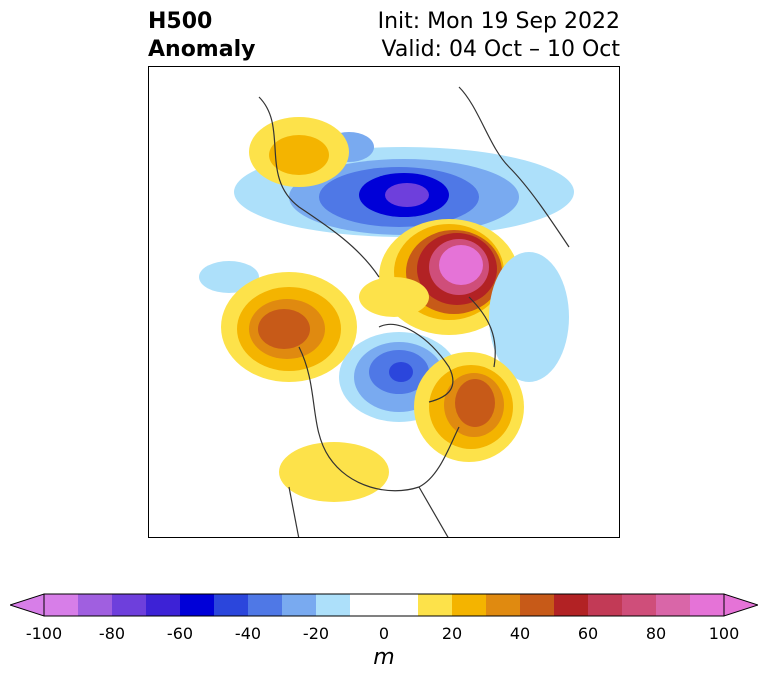  I want to click on valid-period: Valid: 04 Oct – 10 Oct, so click(500, 49).